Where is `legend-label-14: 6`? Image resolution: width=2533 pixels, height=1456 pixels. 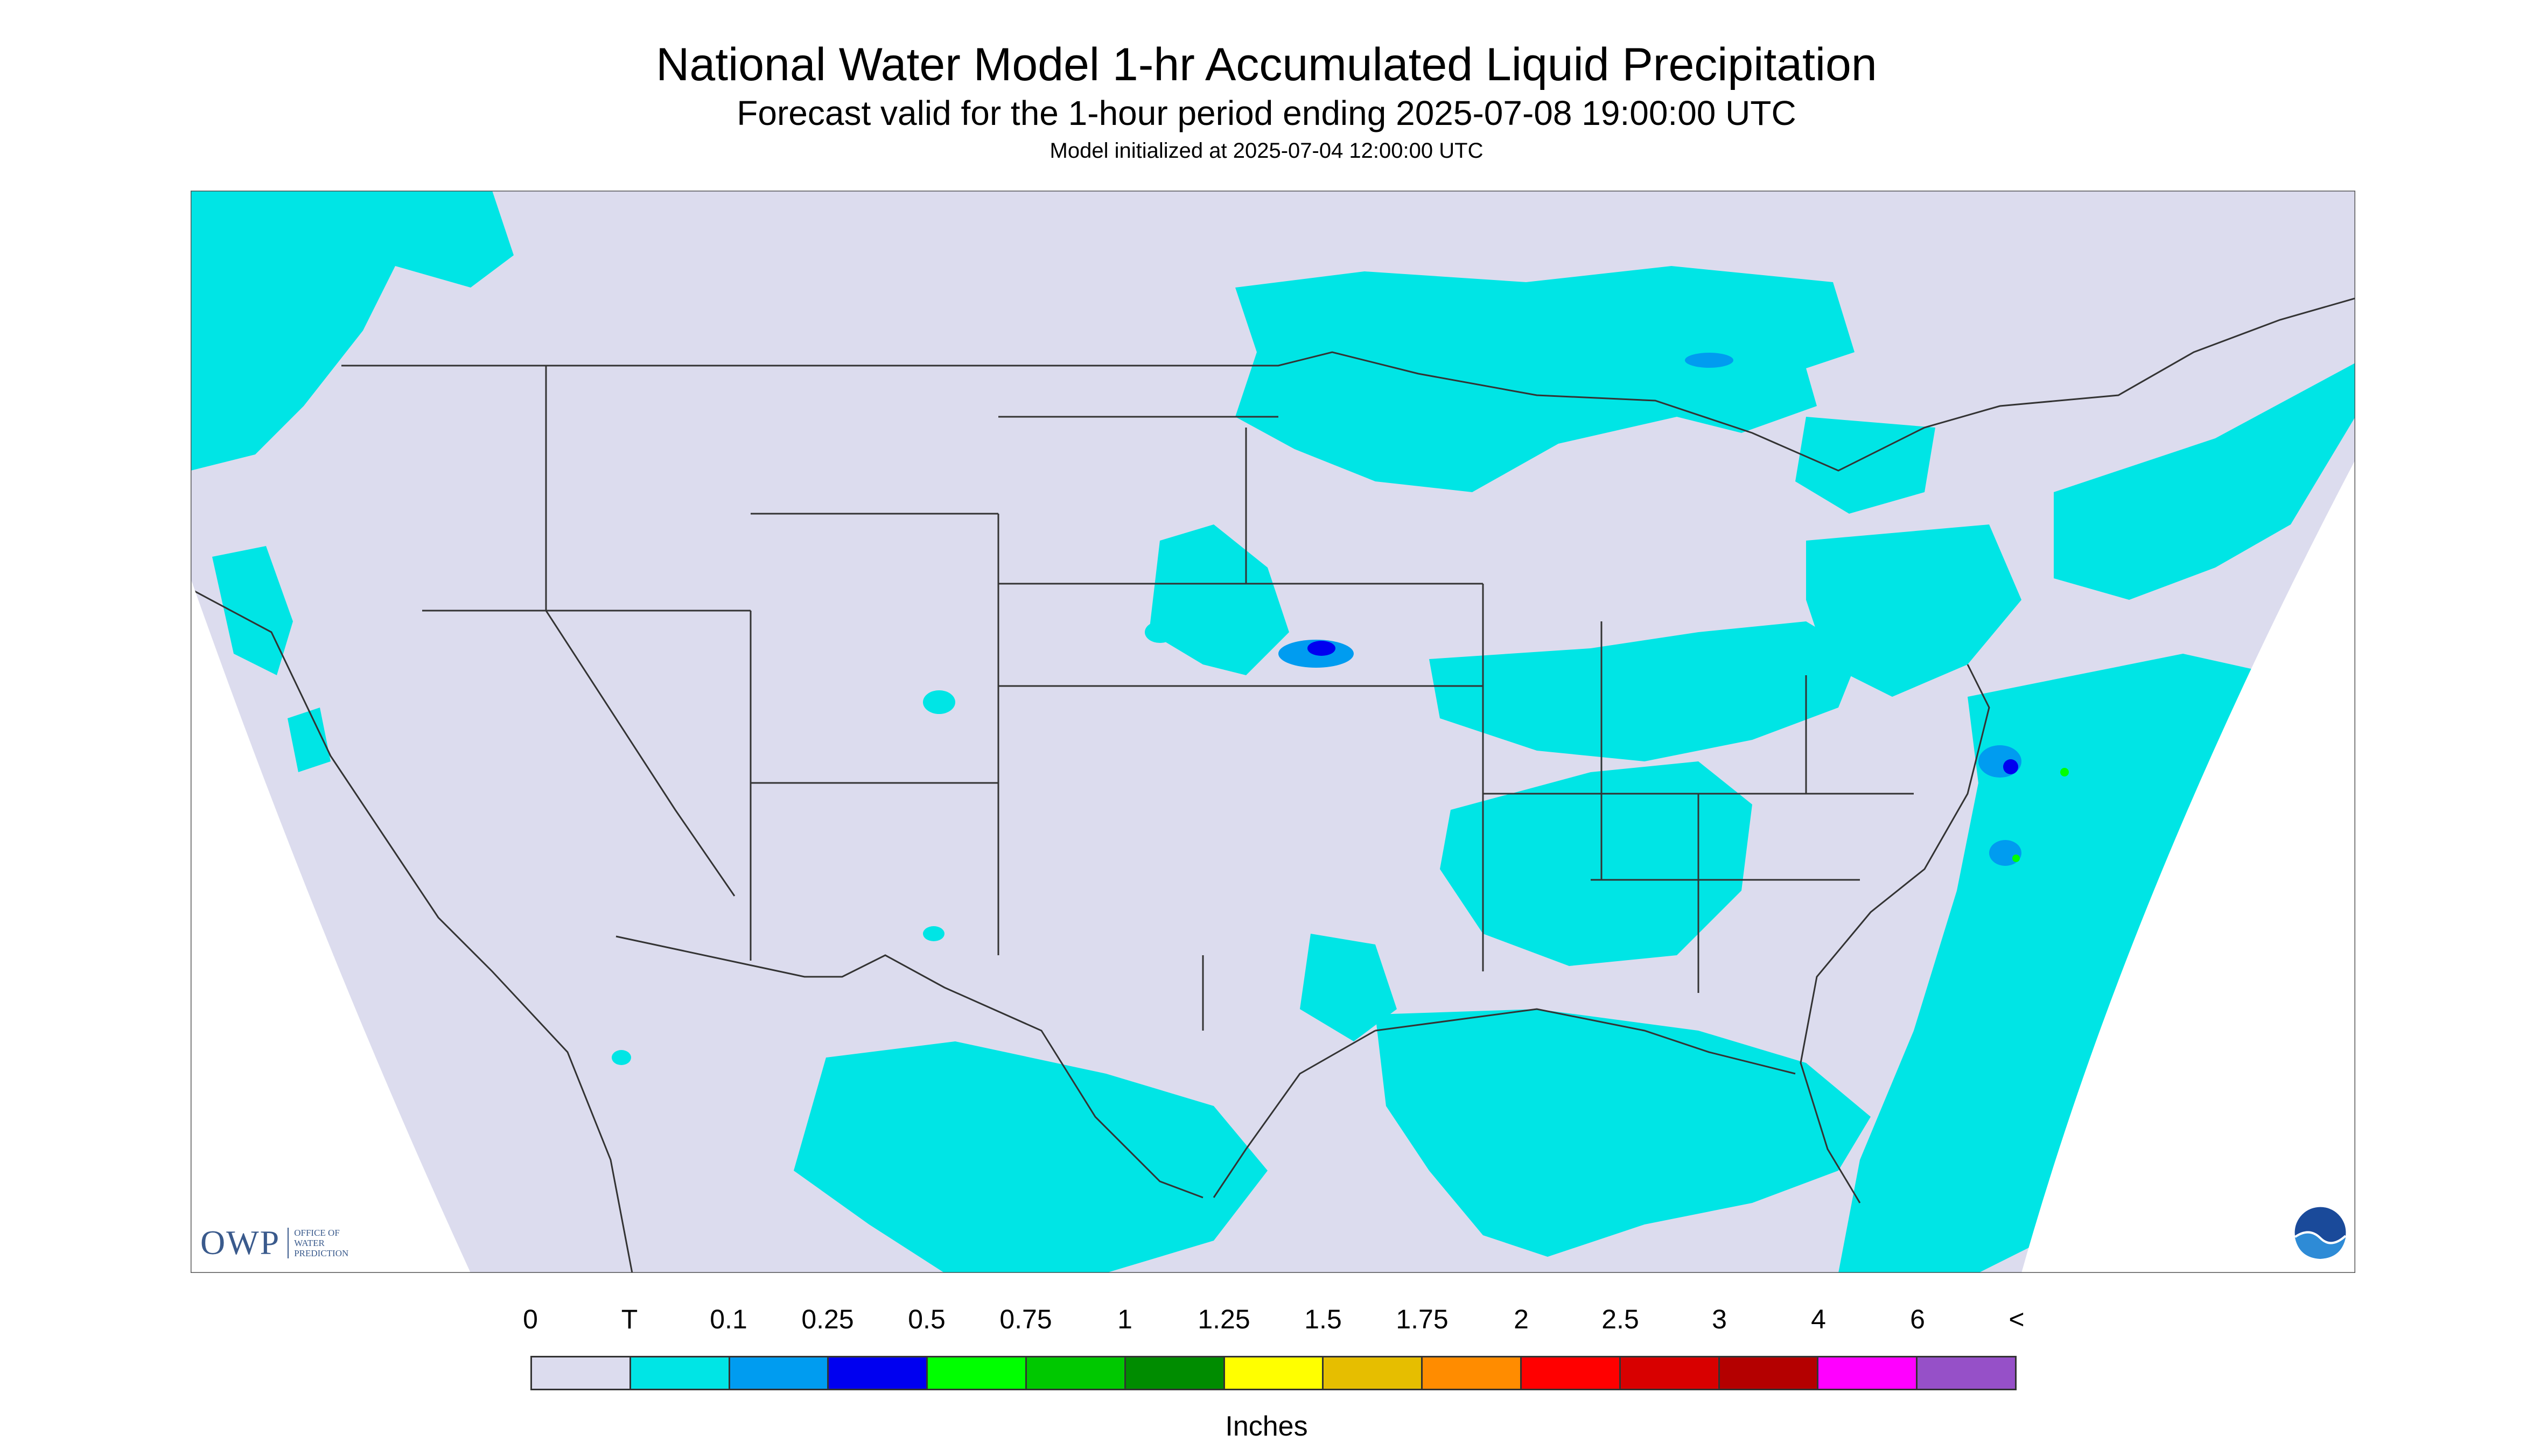 legend-label-14: 6 is located at coordinates (1917, 1319).